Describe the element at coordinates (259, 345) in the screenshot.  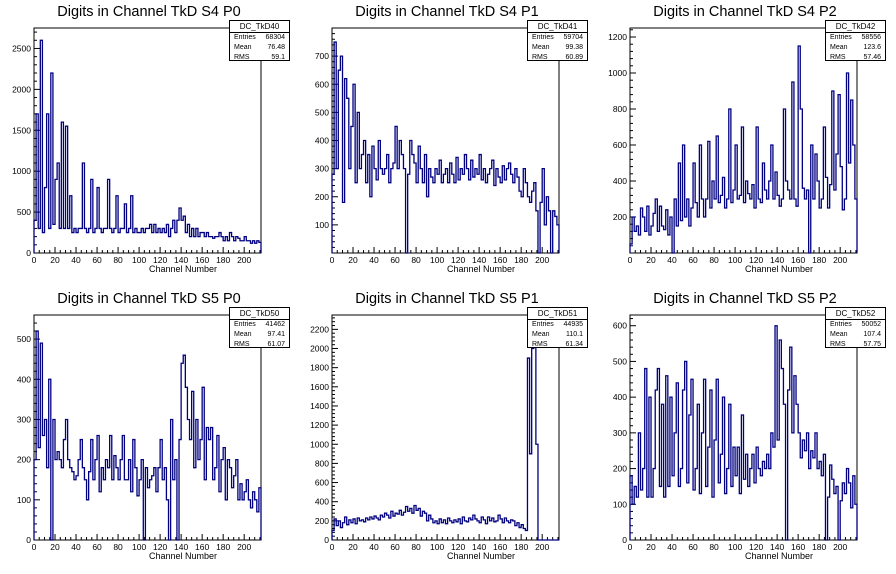
I see `stats-row: RMS 61.07` at that location.